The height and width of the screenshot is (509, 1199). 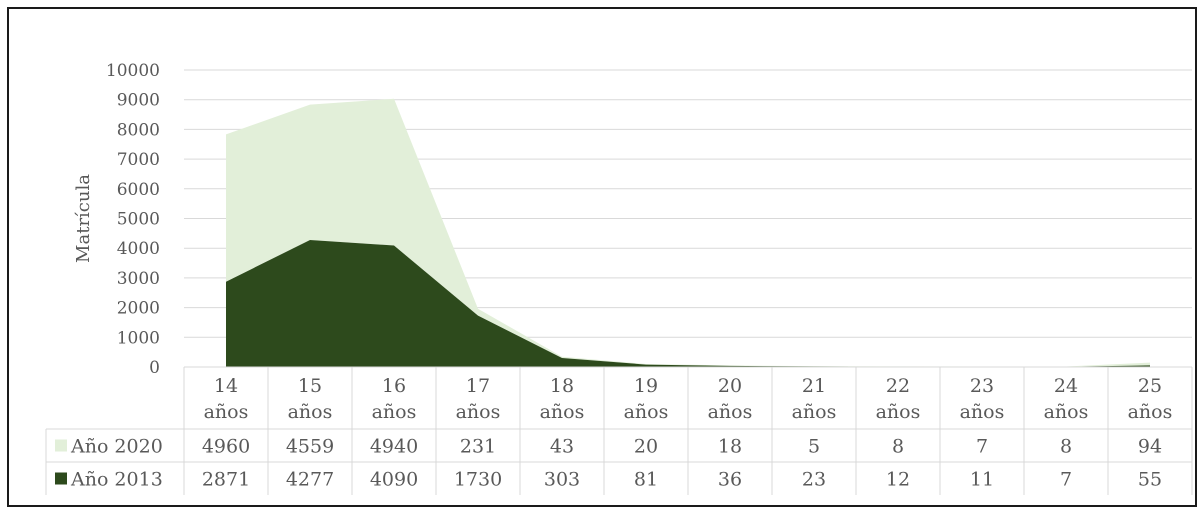 What do you see at coordinates (478, 480) in the screenshot?
I see `data-label: 1730` at bounding box center [478, 480].